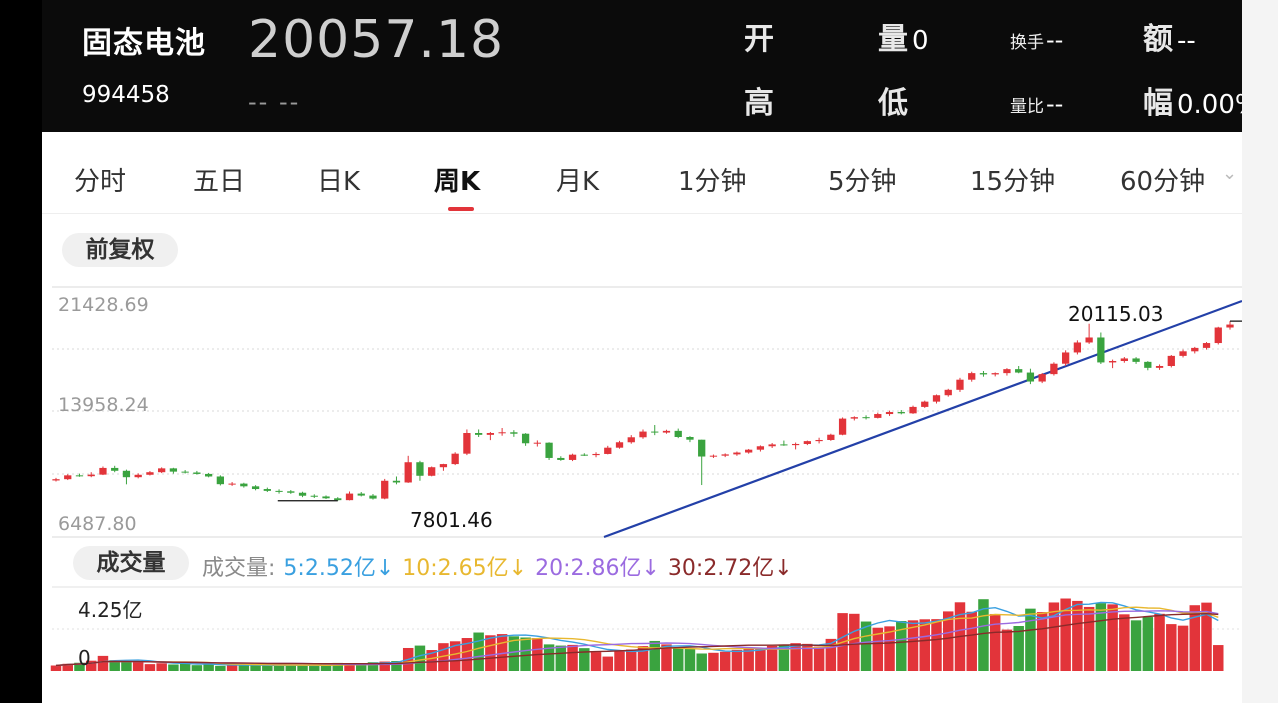 The height and width of the screenshot is (703, 1278). What do you see at coordinates (219, 182) in the screenshot?
I see `tab-five-day: 五日` at bounding box center [219, 182].